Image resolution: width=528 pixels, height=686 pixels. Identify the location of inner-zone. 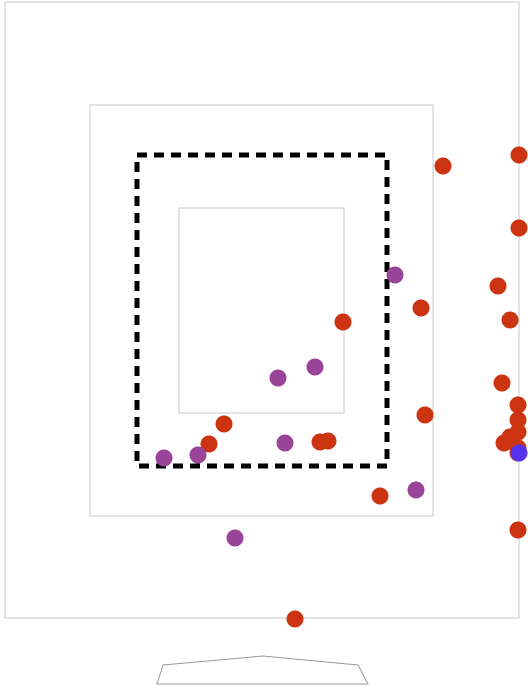
(261, 310).